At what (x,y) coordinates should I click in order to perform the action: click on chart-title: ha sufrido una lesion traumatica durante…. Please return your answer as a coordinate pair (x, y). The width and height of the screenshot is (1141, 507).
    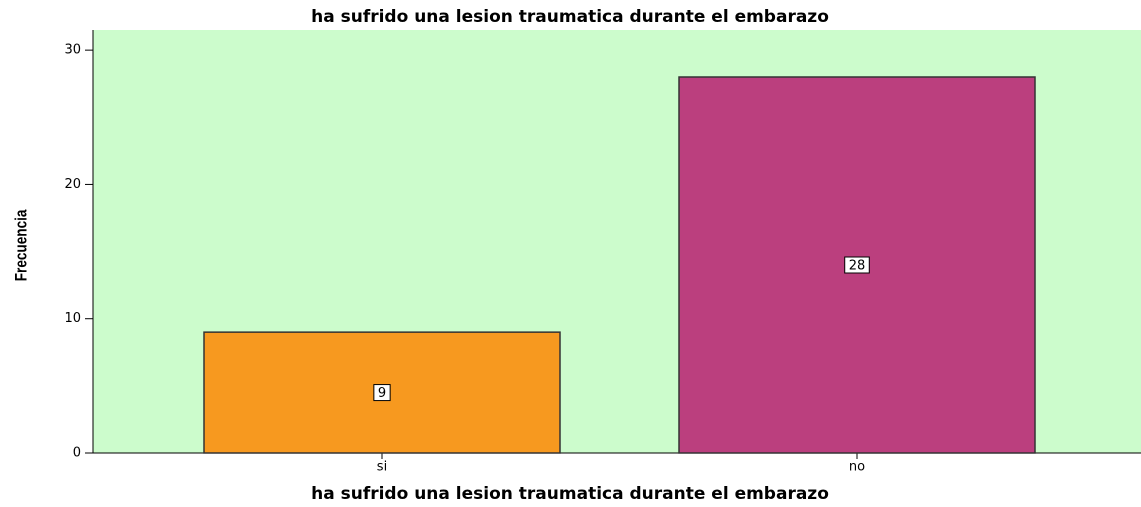
    Looking at the image, I should click on (570, 17).